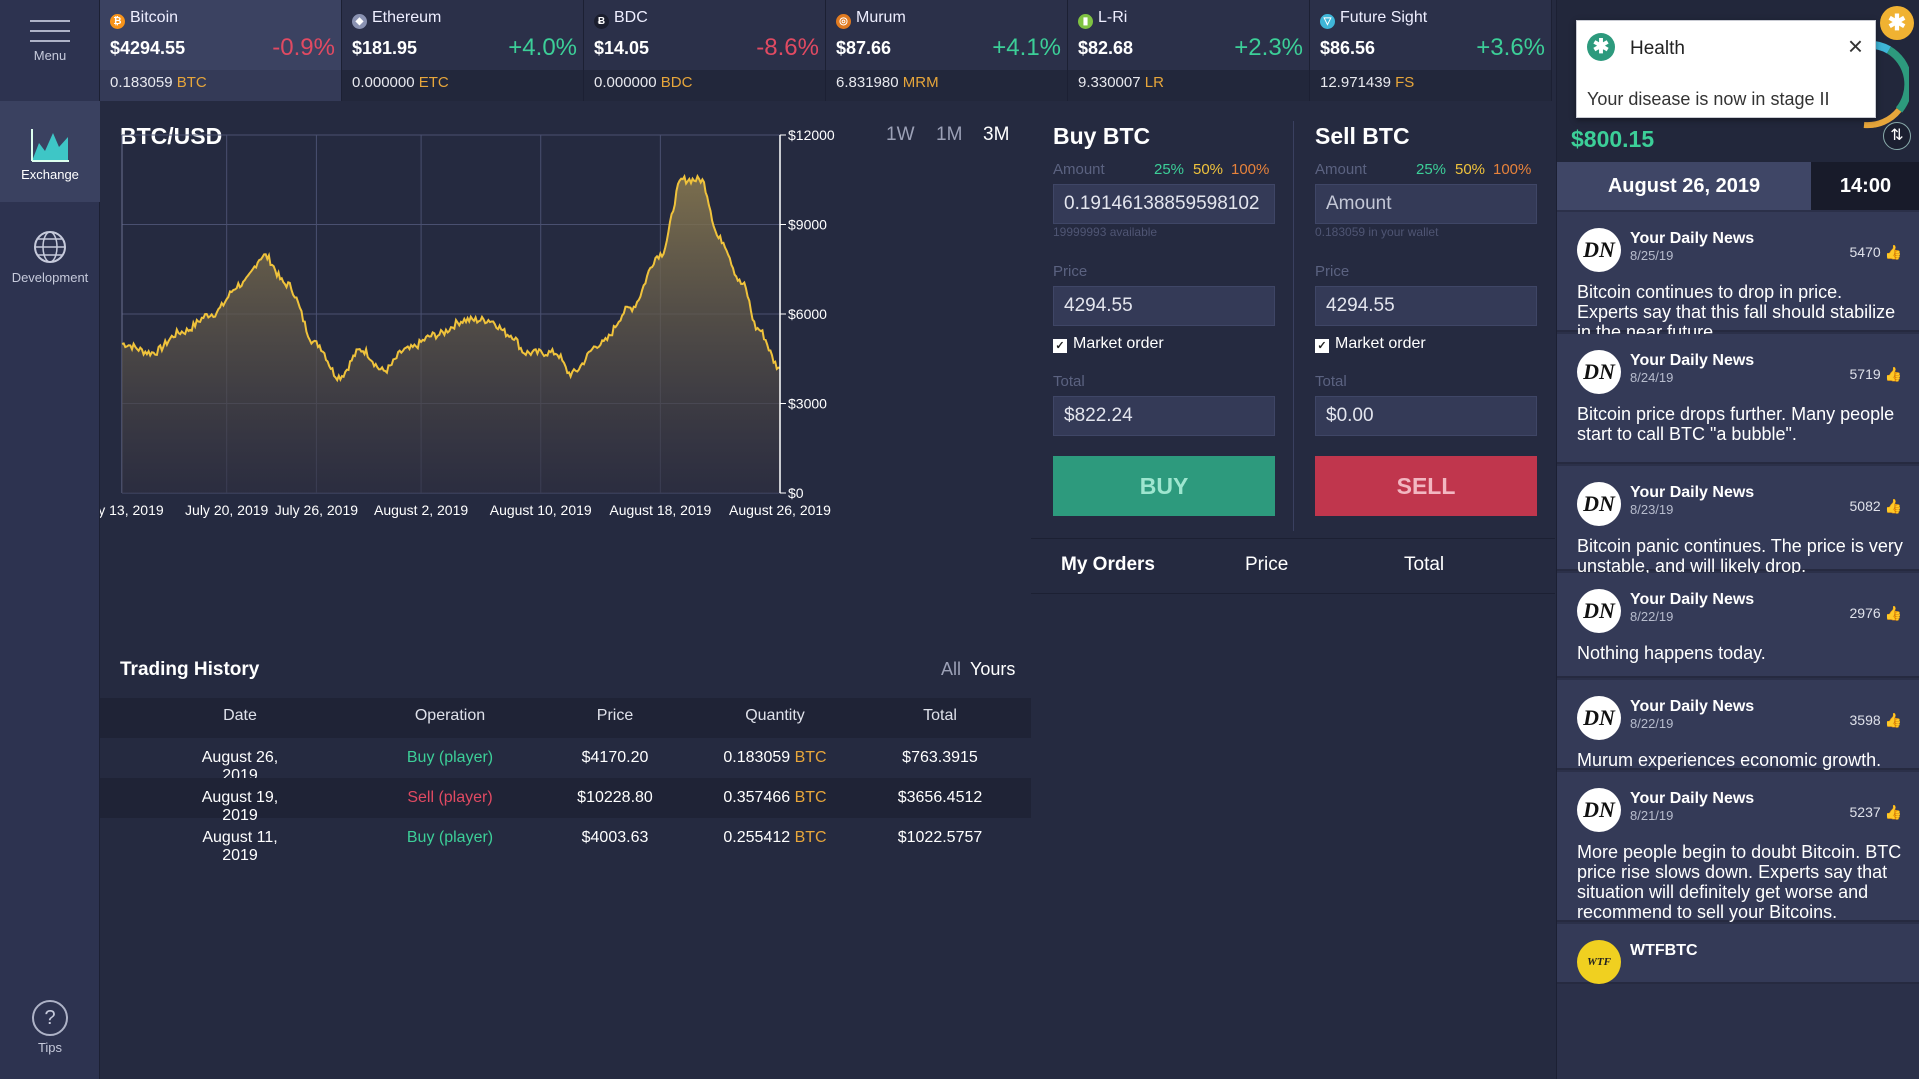 This screenshot has height=1079, width=1919. Describe the element at coordinates (951, 669) in the screenshot. I see `filter-all: All` at that location.